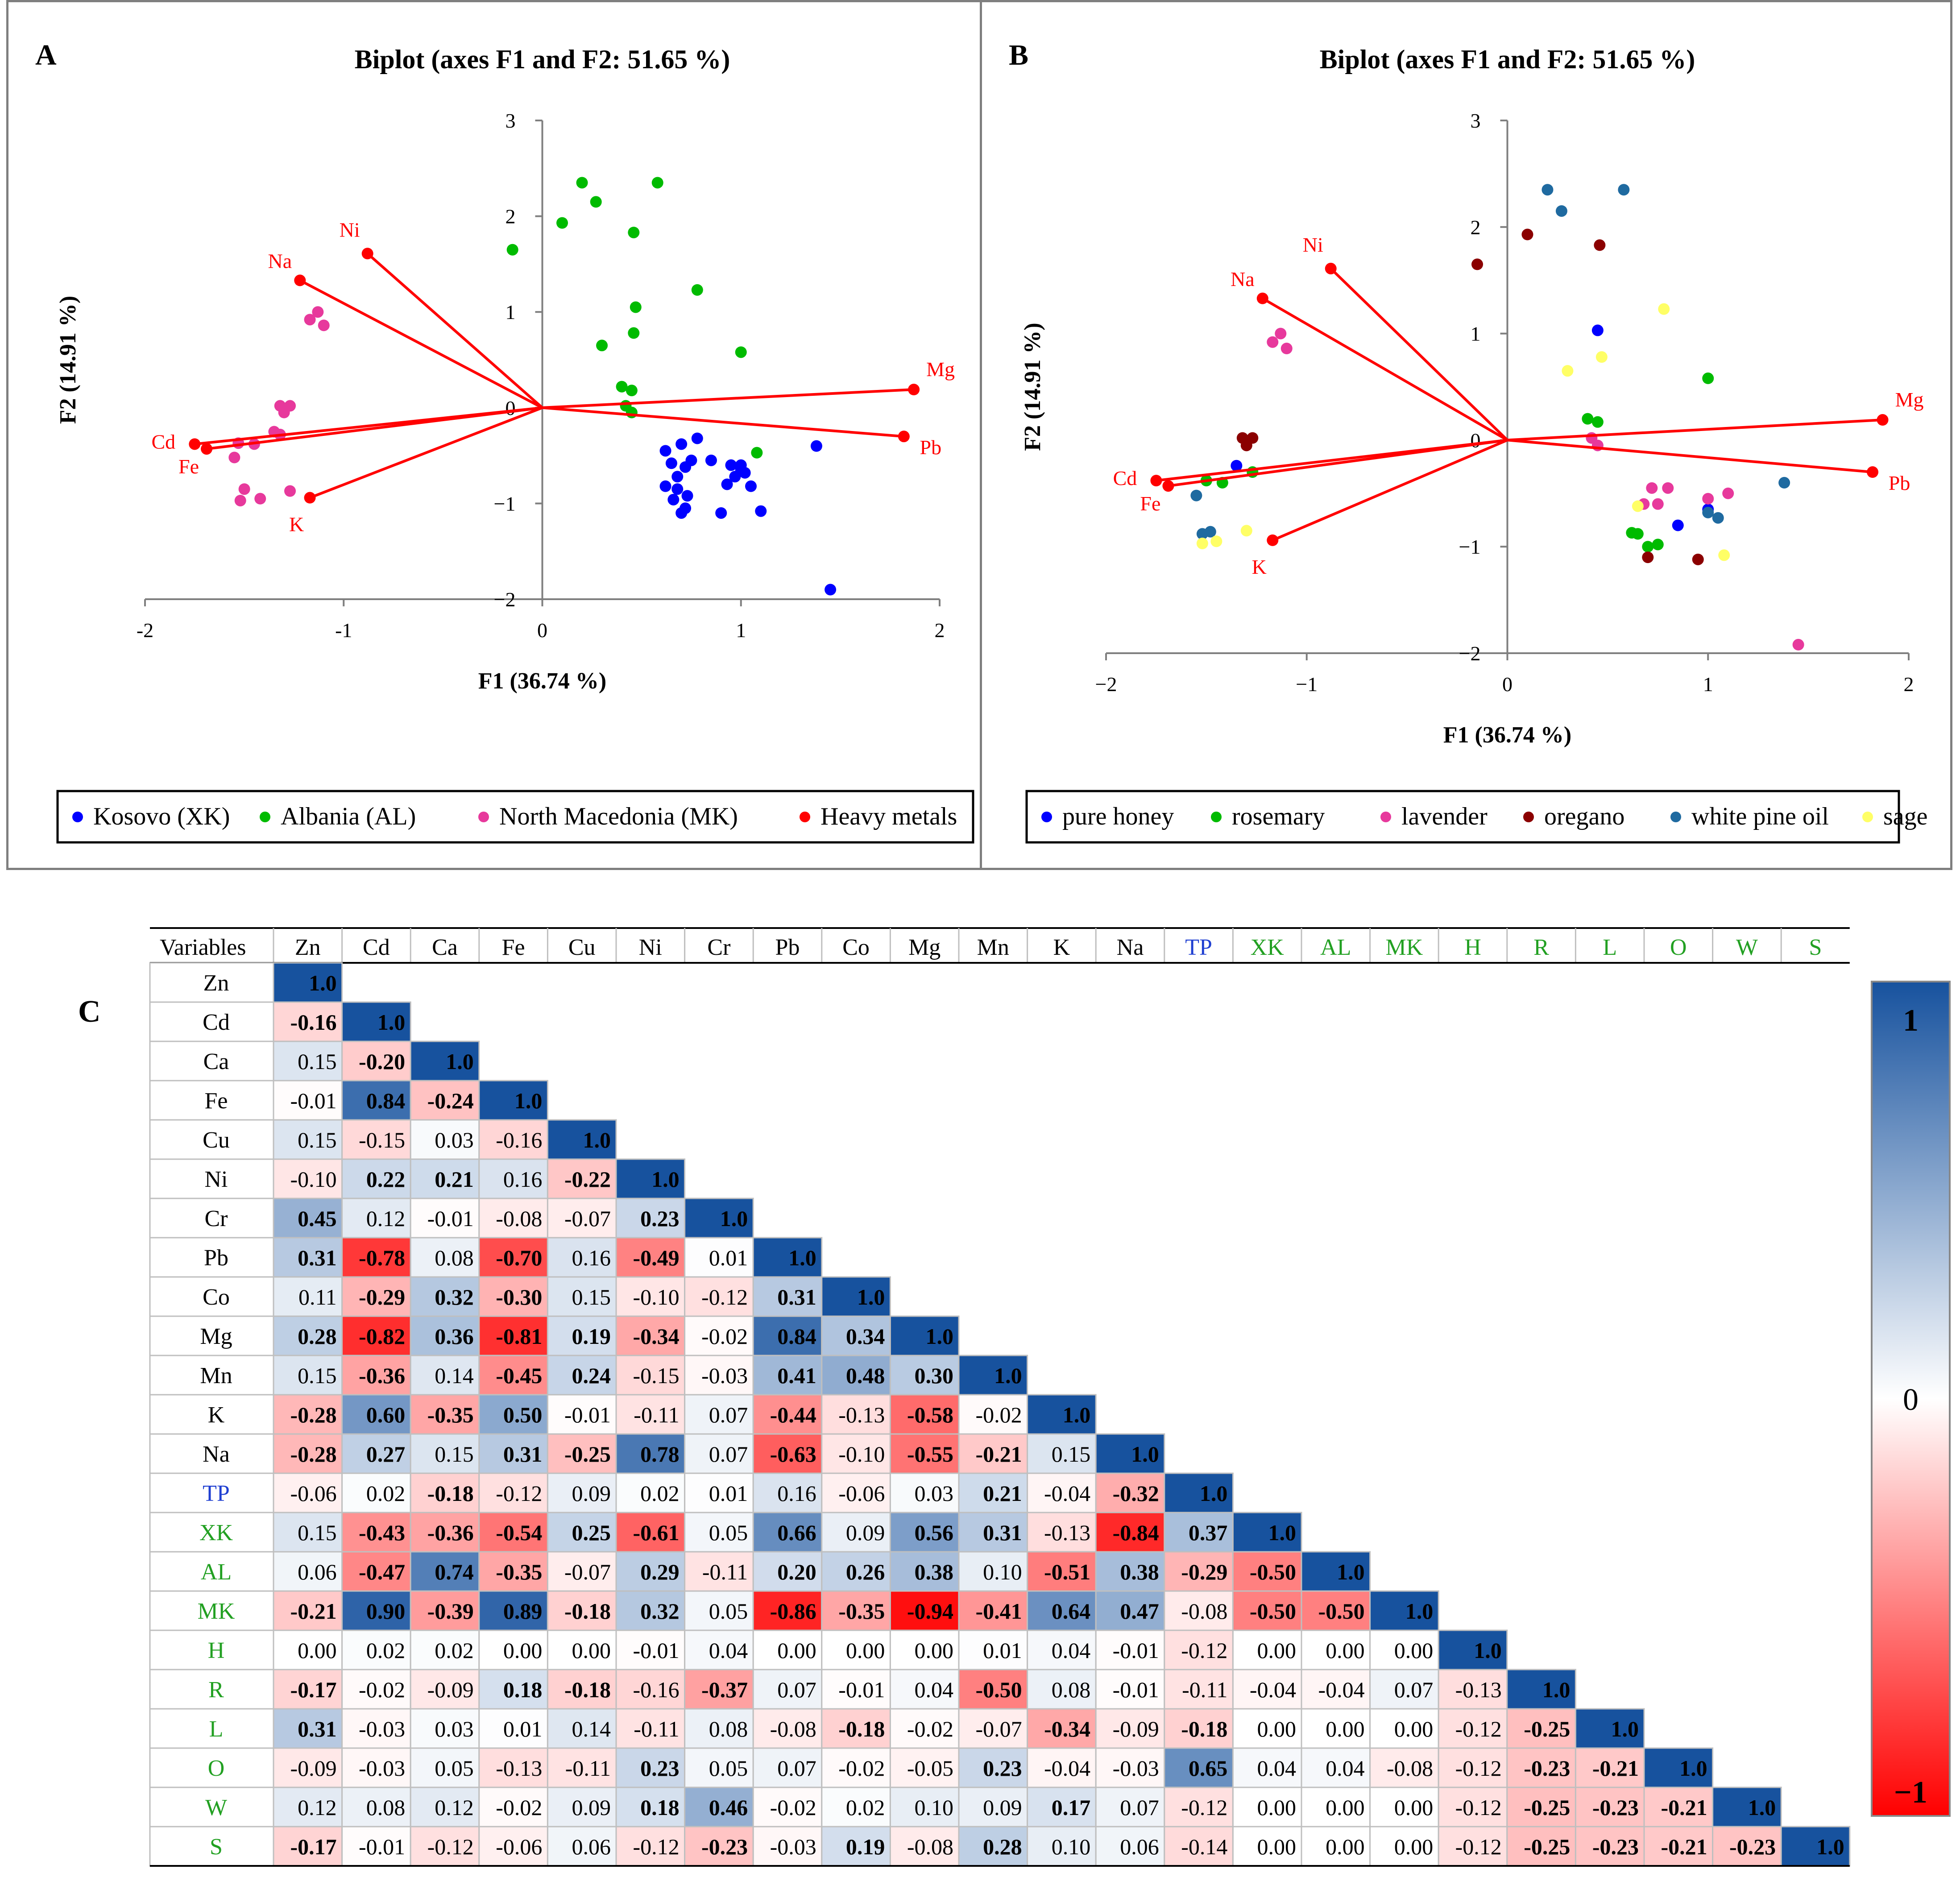 This screenshot has width=1960, height=1894. I want to click on column-header-fe: Fe, so click(513, 948).